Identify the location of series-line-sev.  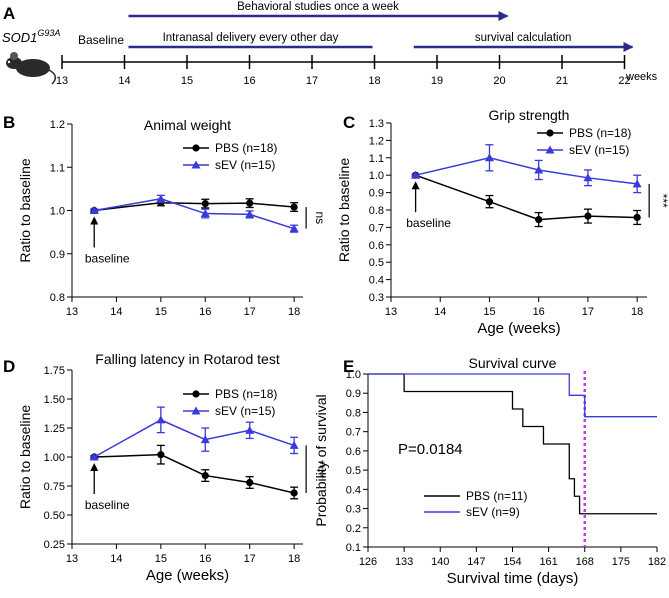
(526, 171).